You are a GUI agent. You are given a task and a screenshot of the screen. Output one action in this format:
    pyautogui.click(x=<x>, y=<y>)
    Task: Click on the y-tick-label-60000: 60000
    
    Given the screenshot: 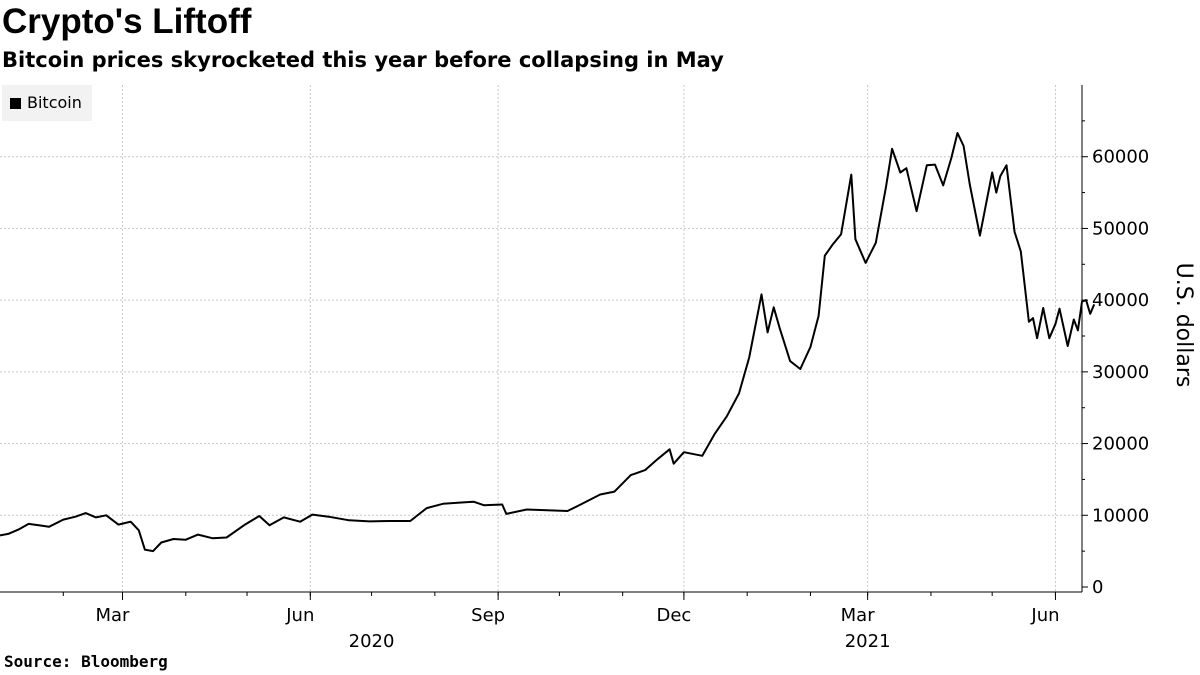 What is the action you would take?
    pyautogui.click(x=1120, y=157)
    